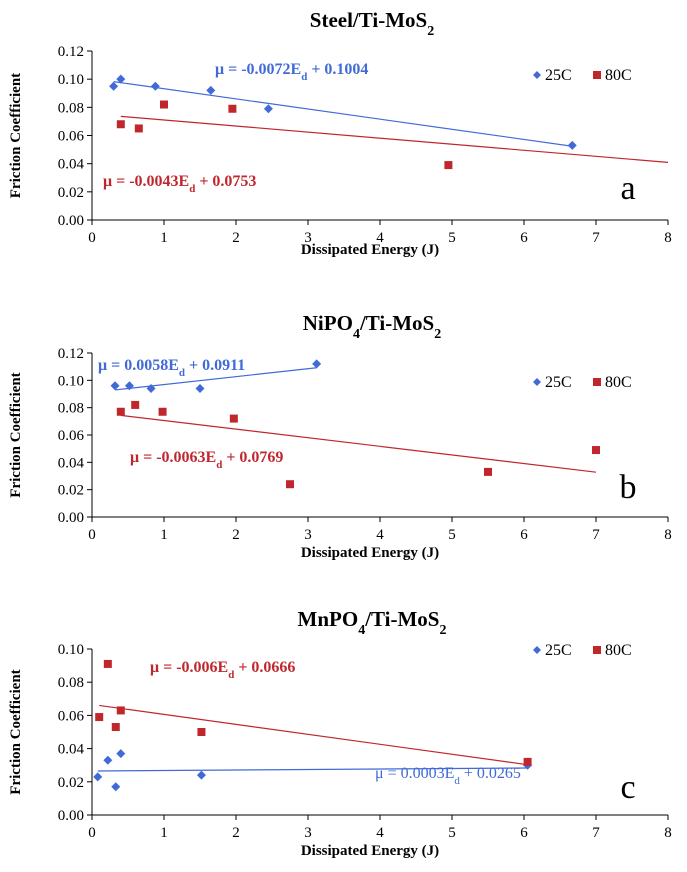  I want to click on legend-marker-80c, so click(597, 75).